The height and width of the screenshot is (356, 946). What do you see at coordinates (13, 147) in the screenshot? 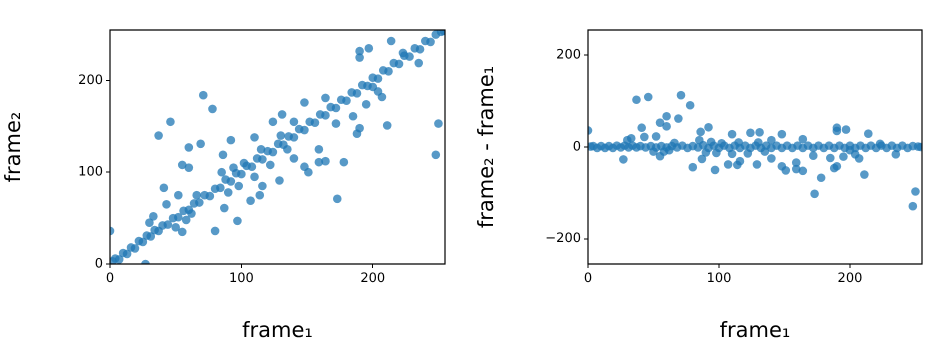
I see `y-axis-title: frame₂` at bounding box center [13, 147].